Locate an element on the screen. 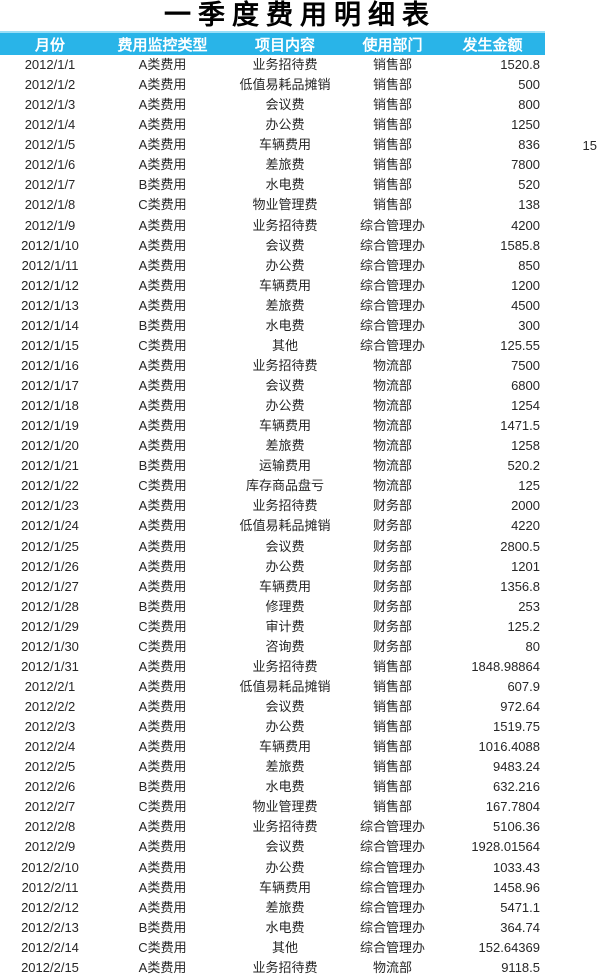 Image resolution: width=600 pixels, height=978 pixels. cell-amount: 5106.36 is located at coordinates (516, 827).